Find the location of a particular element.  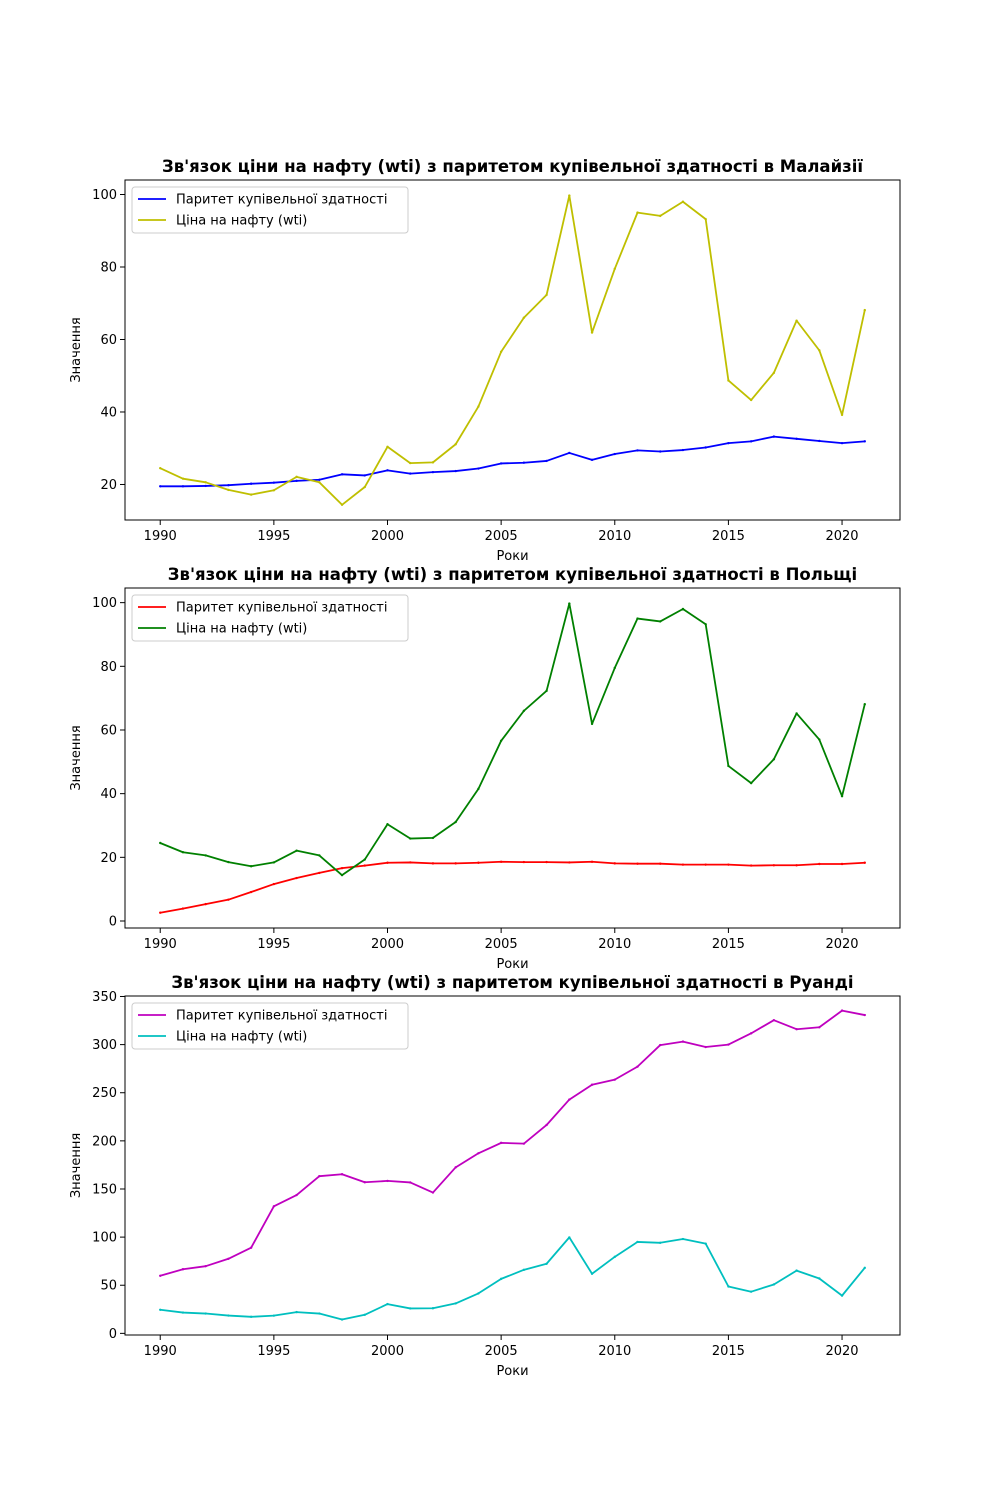

y-axis: 0 20 40 60 80 100 is located at coordinates (108, 762).